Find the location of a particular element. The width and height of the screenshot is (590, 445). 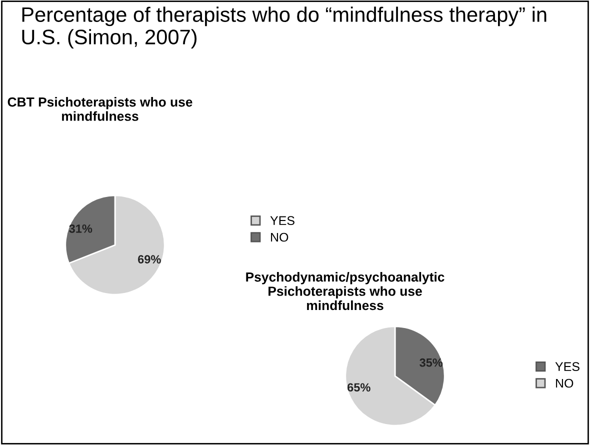

pie-slice is located at coordinates (117, 245).